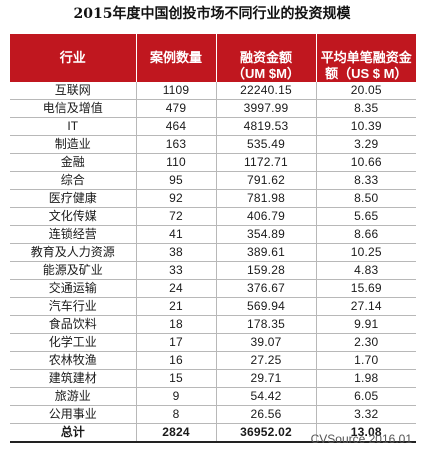  What do you see at coordinates (366, 216) in the screenshot?
I see `cell-avg-financing: 5.65` at bounding box center [366, 216].